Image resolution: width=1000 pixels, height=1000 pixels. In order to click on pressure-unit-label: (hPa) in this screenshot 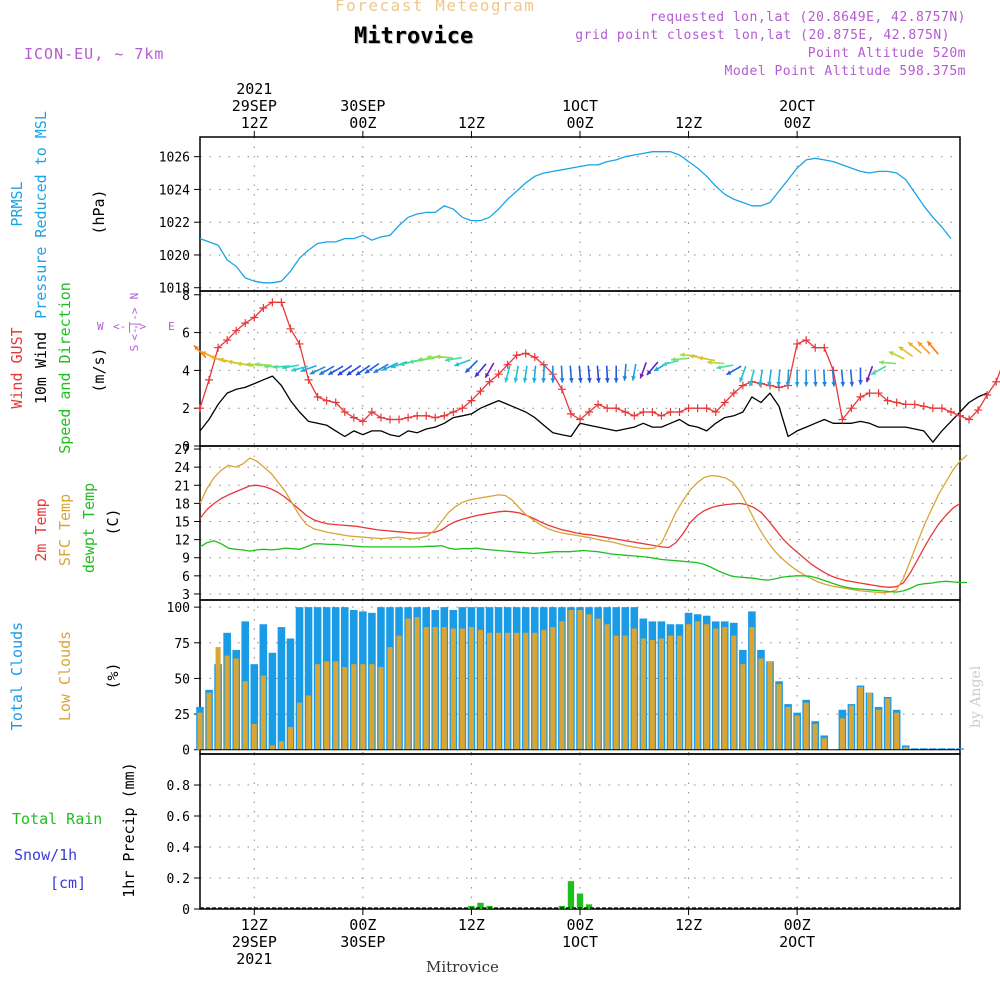, I will do `click(99, 211)`.